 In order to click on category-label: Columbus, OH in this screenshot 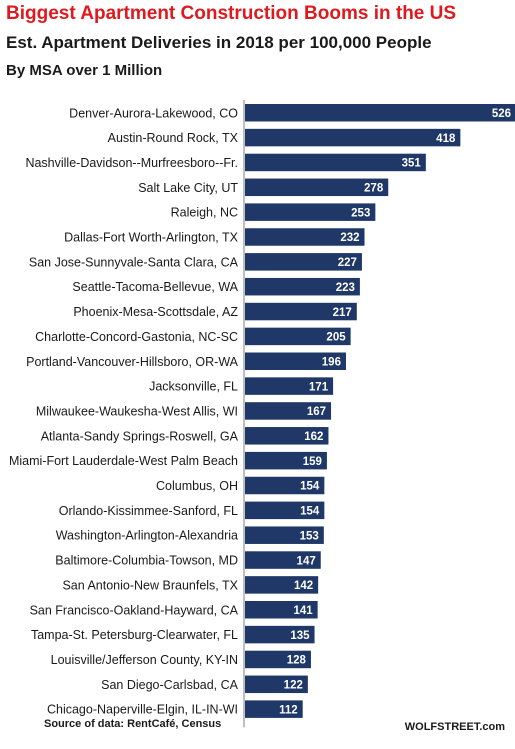, I will do `click(197, 486)`.